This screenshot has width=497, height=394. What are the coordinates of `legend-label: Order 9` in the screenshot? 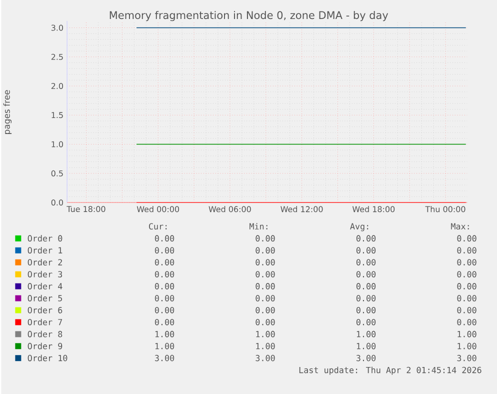 It's located at (45, 346).